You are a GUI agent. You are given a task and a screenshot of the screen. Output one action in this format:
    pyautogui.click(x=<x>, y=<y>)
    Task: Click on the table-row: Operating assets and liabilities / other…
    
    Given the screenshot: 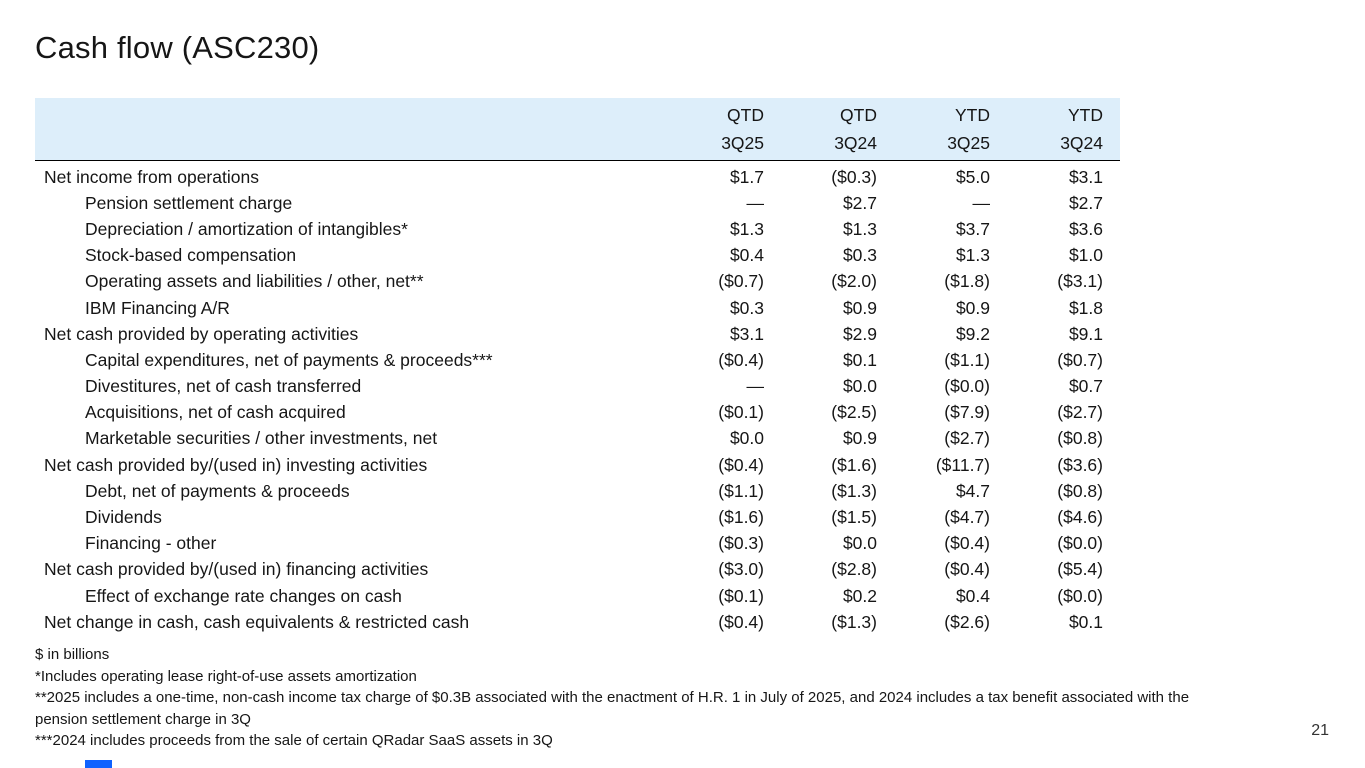 What is the action you would take?
    pyautogui.click(x=577, y=282)
    